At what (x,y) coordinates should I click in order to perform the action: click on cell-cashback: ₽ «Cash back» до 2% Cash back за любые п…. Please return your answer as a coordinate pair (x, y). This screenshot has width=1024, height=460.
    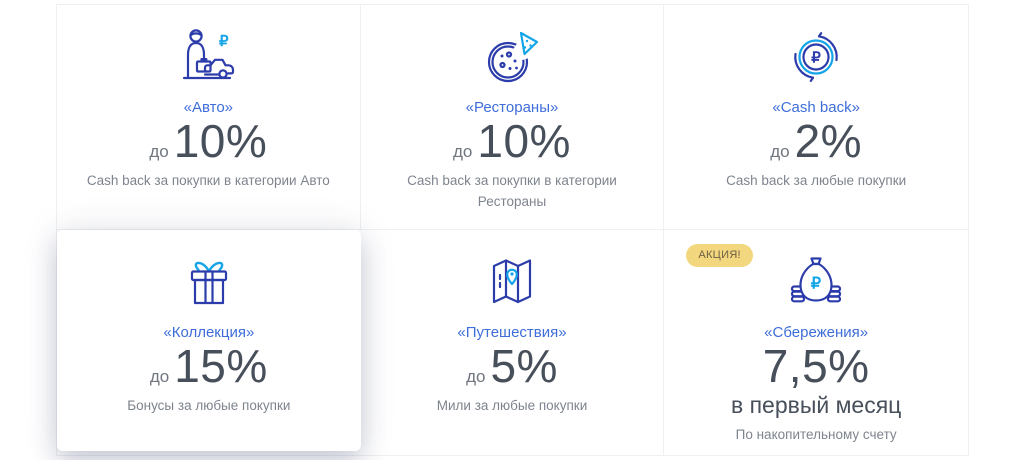
    Looking at the image, I should click on (816, 117).